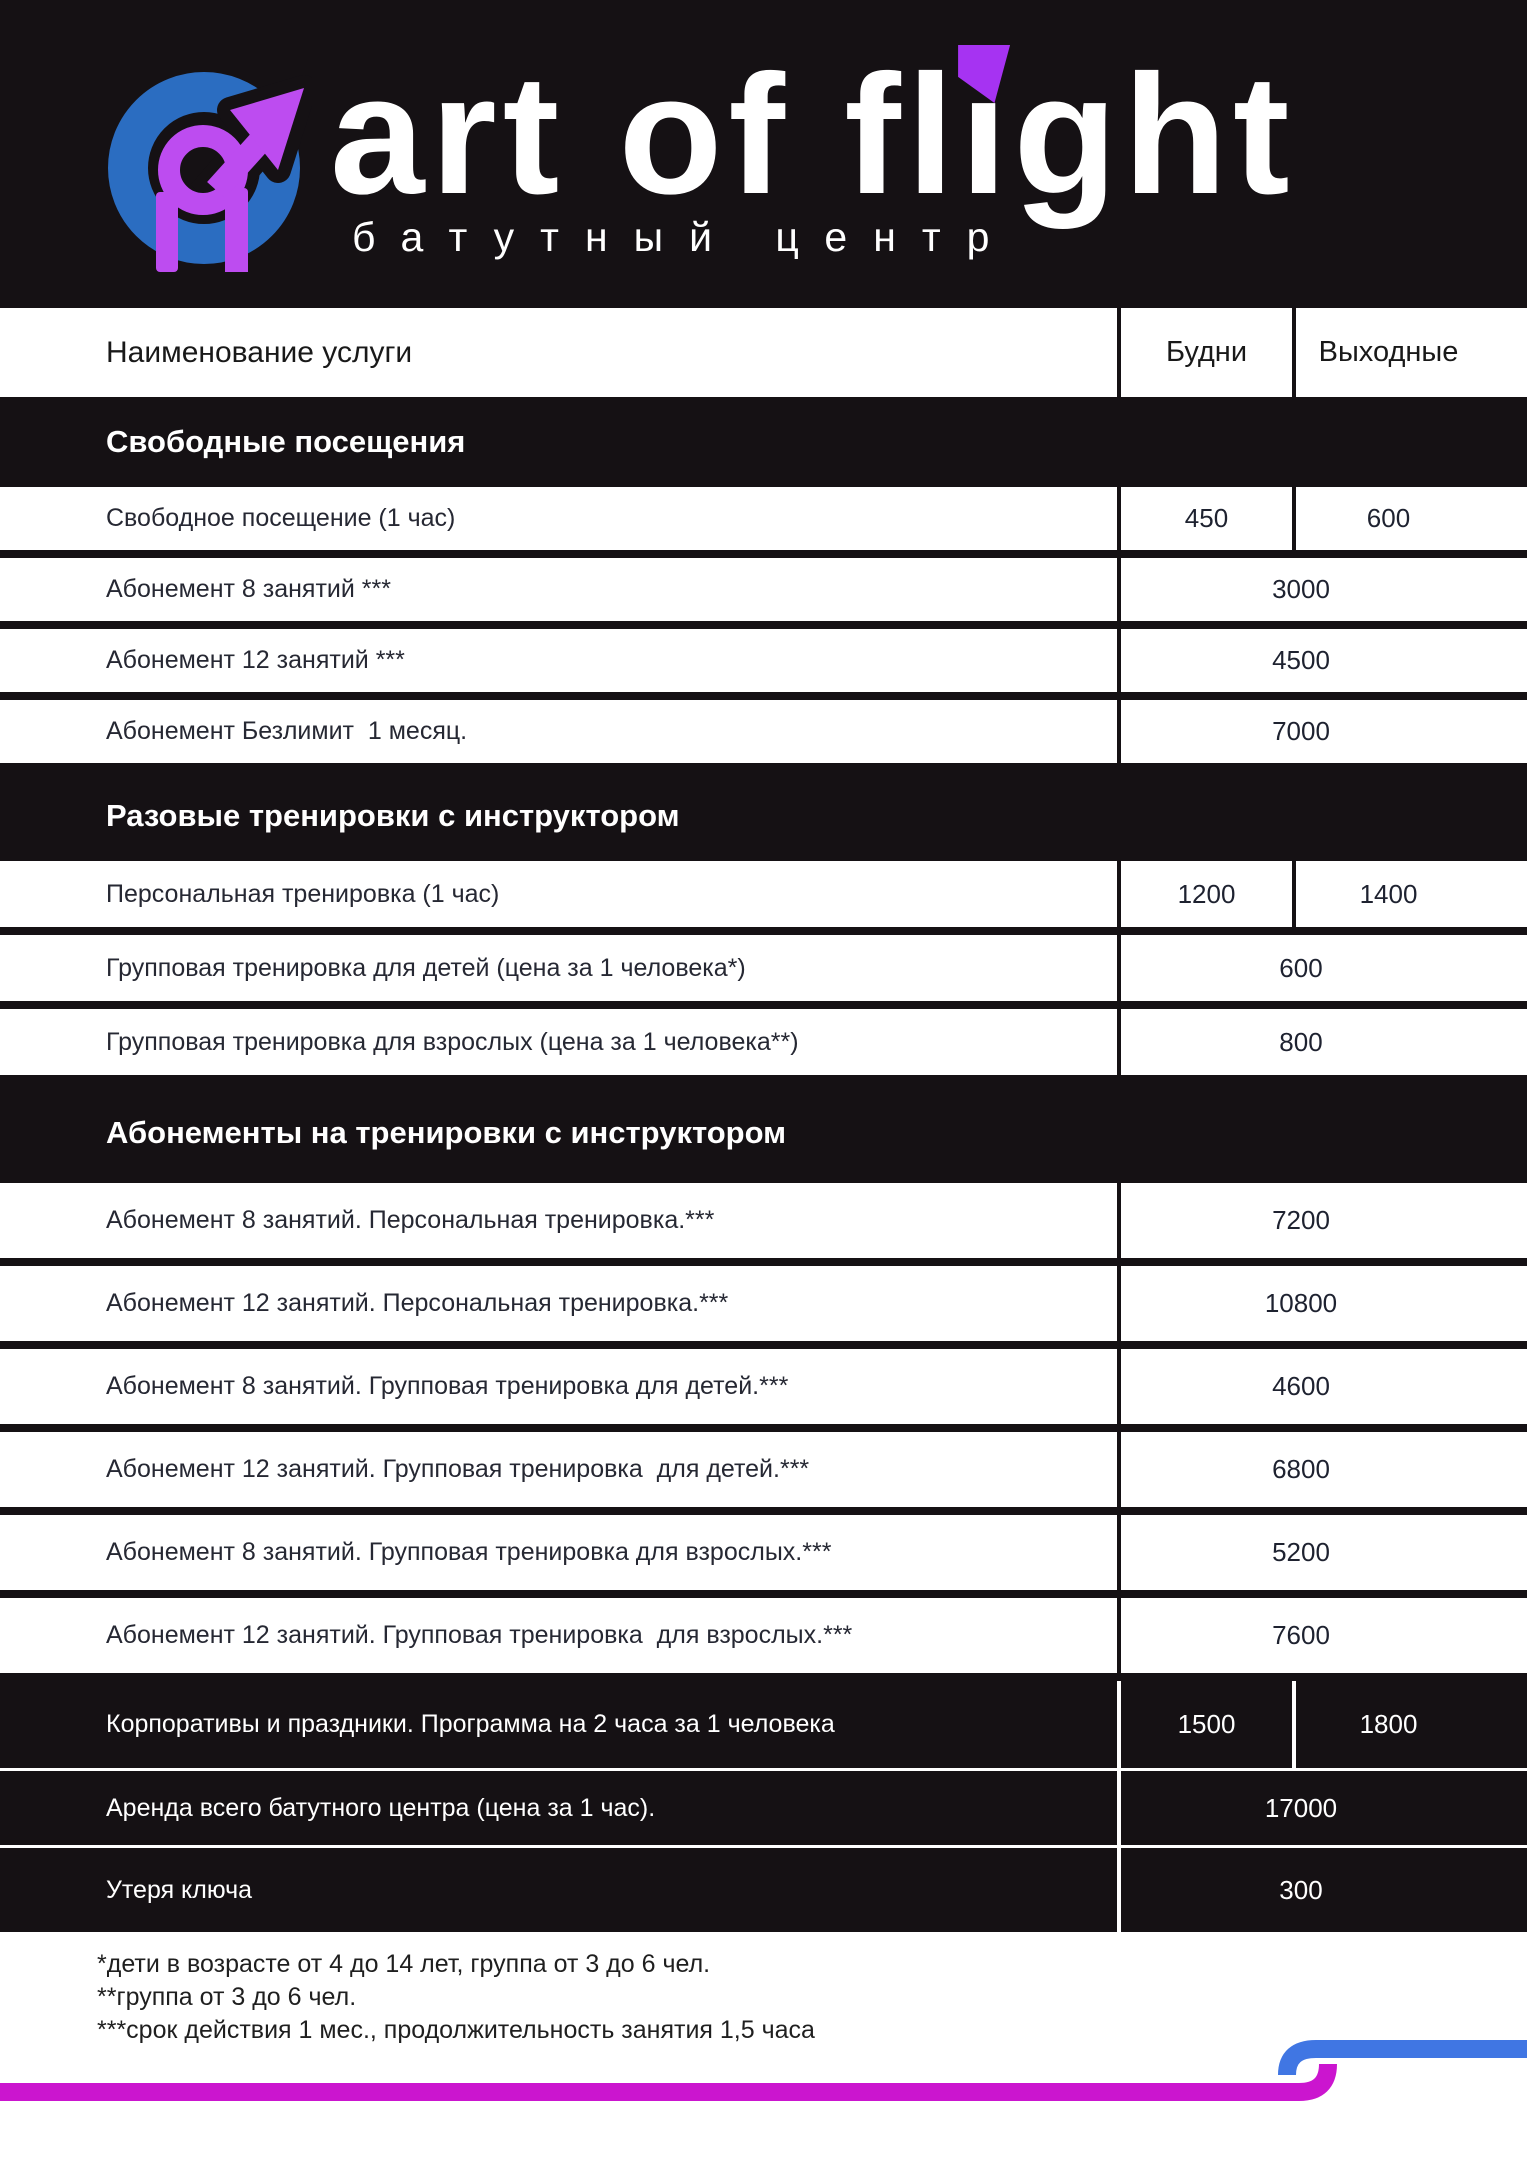 This screenshot has width=1527, height=2160. What do you see at coordinates (1322, 968) in the screenshot?
I see `price: 600` at bounding box center [1322, 968].